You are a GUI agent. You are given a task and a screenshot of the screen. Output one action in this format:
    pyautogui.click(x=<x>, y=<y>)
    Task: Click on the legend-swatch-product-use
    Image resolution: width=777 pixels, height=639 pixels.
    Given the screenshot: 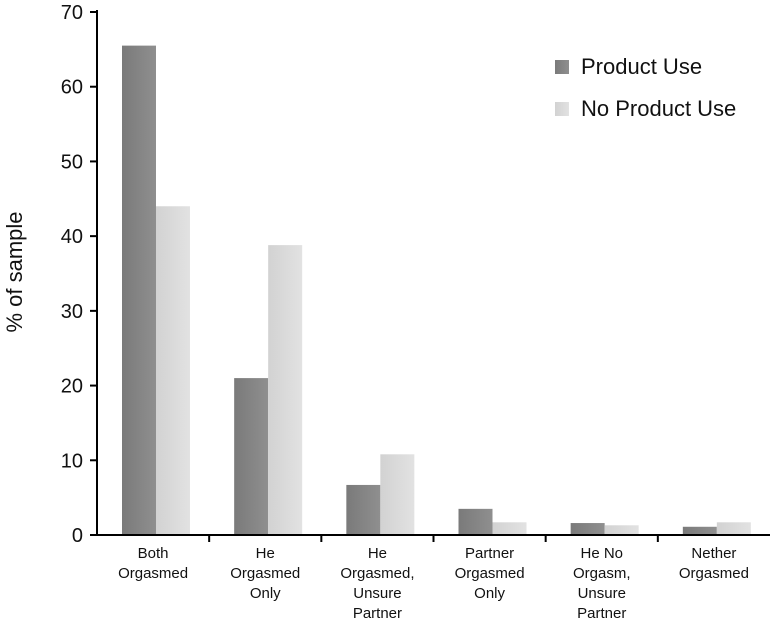 What is the action you would take?
    pyautogui.click(x=562, y=67)
    